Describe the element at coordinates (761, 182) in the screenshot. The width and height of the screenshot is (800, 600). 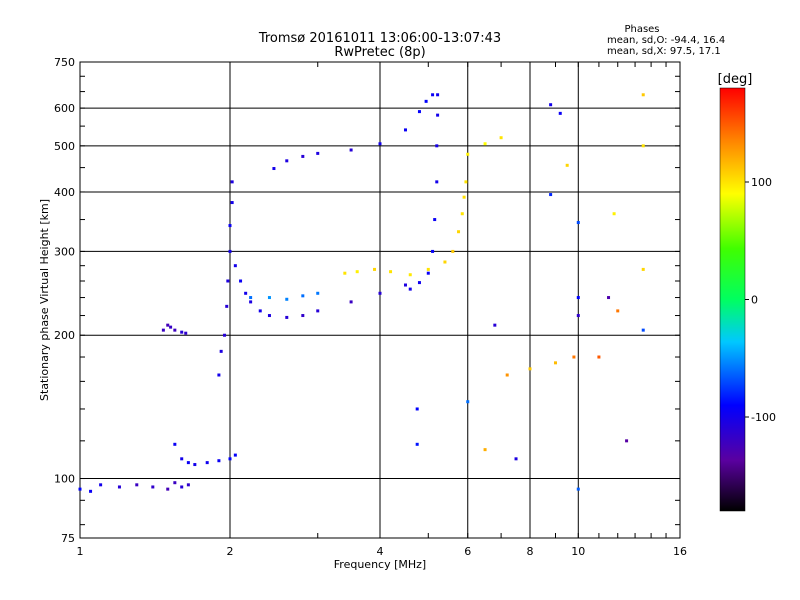
I see `colorbar-tick-label: 100` at that location.